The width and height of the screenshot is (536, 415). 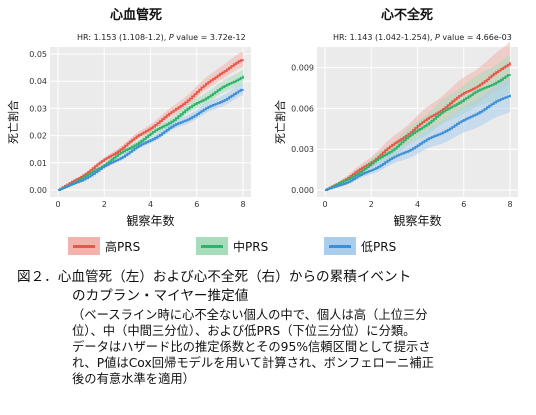 What do you see at coordinates (160, 296) in the screenshot?
I see `caption-line-2: のカプラン・マイヤー推定値` at bounding box center [160, 296].